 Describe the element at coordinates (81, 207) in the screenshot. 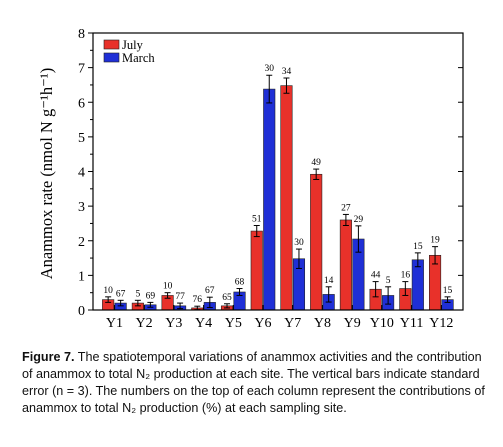

I see `y-tick-label: 3` at that location.